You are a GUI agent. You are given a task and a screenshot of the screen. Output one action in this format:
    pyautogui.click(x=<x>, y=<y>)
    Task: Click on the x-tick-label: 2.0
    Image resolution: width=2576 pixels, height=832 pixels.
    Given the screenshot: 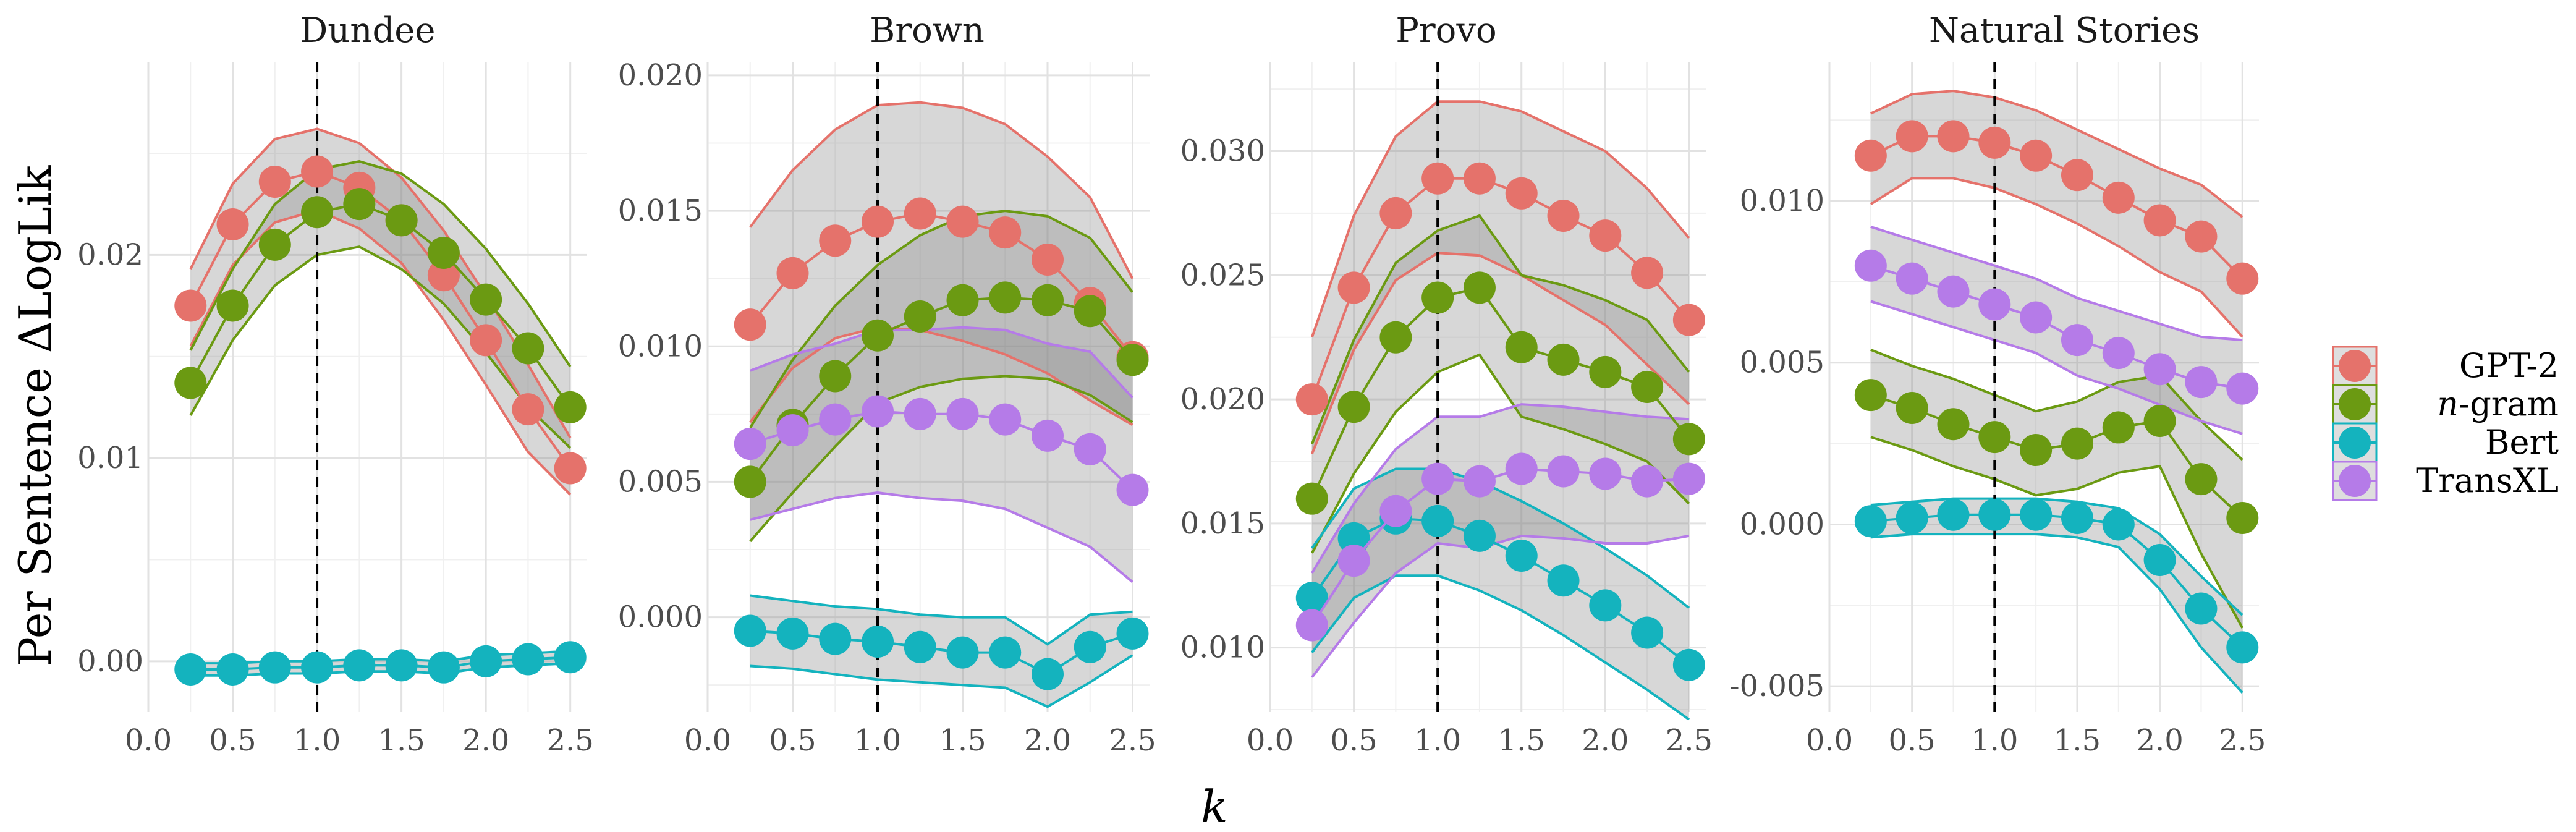 What is the action you would take?
    pyautogui.click(x=1605, y=740)
    